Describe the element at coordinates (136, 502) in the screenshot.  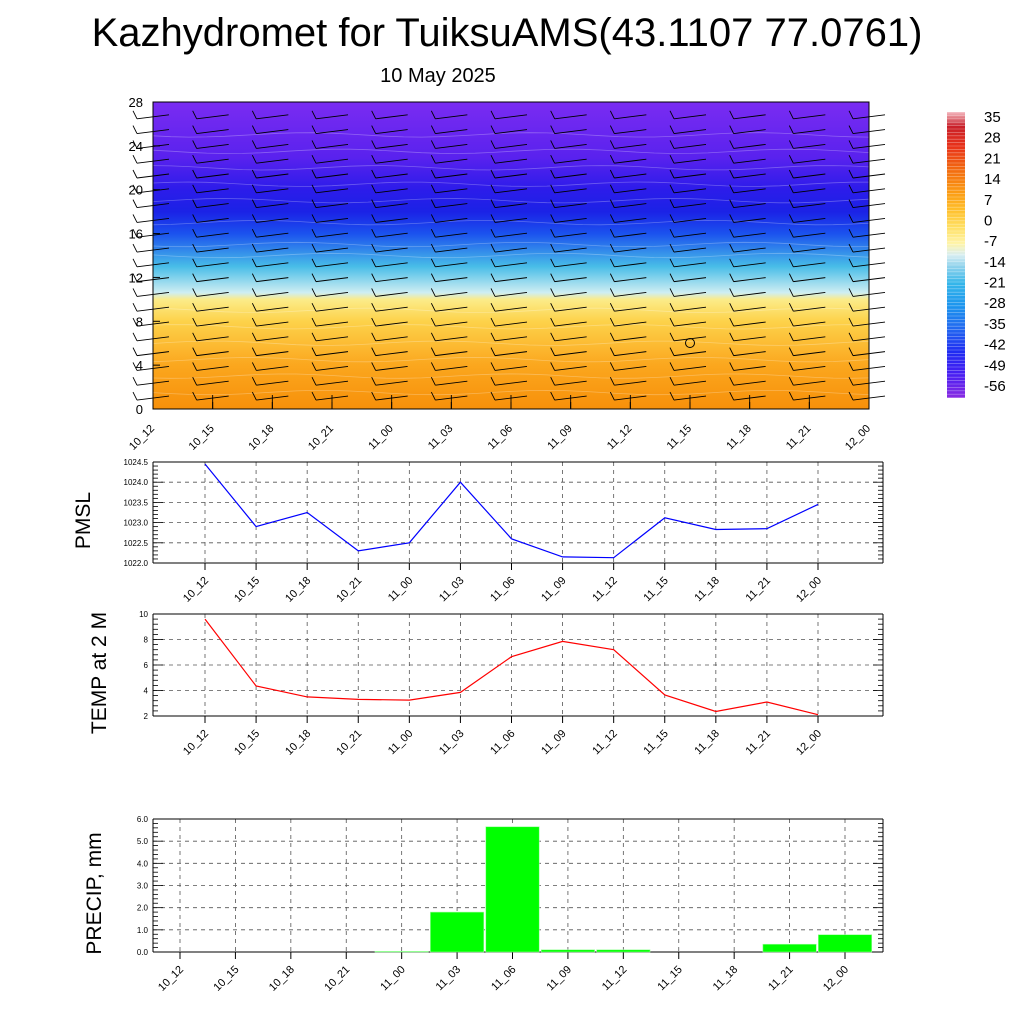
I see `y-tick-label: 1023.5` at that location.